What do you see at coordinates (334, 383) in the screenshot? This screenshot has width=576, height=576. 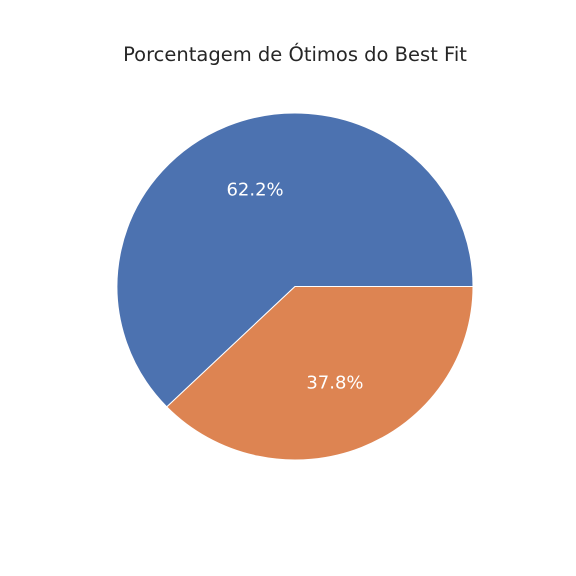 I see `slice-label-2: 37.8%` at bounding box center [334, 383].